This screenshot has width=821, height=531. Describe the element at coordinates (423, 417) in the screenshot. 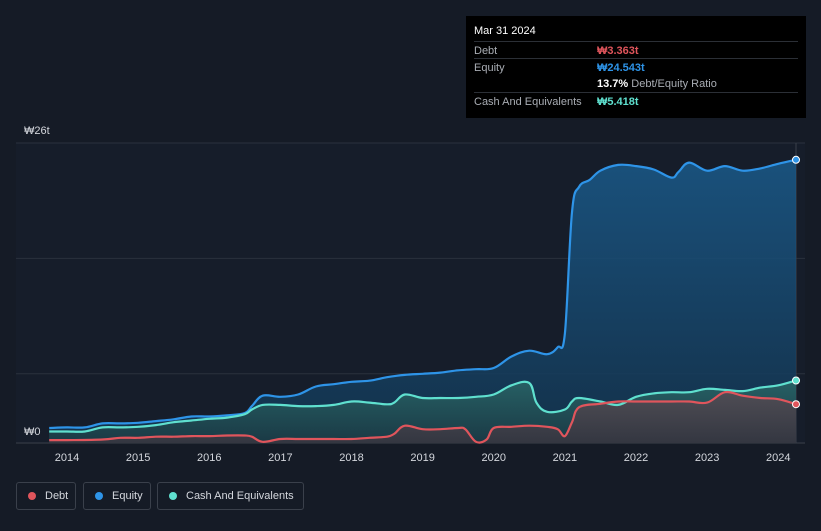

I see `series-line-debt` at that location.